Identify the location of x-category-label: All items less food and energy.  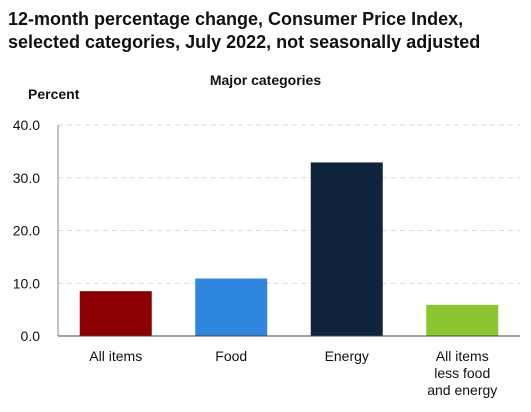
(462, 373).